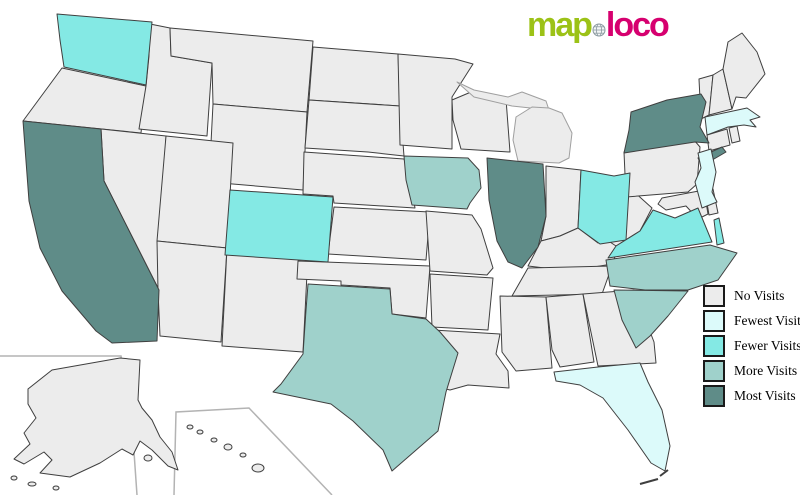 The width and height of the screenshot is (800, 495). What do you see at coordinates (654, 477) in the screenshot?
I see `florida-keys` at bounding box center [654, 477].